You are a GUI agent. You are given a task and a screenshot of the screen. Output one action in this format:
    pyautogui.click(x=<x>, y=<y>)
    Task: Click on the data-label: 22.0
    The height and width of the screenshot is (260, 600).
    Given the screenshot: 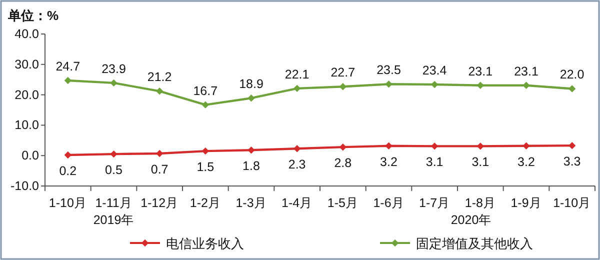 What is the action you would take?
    pyautogui.click(x=572, y=75)
    